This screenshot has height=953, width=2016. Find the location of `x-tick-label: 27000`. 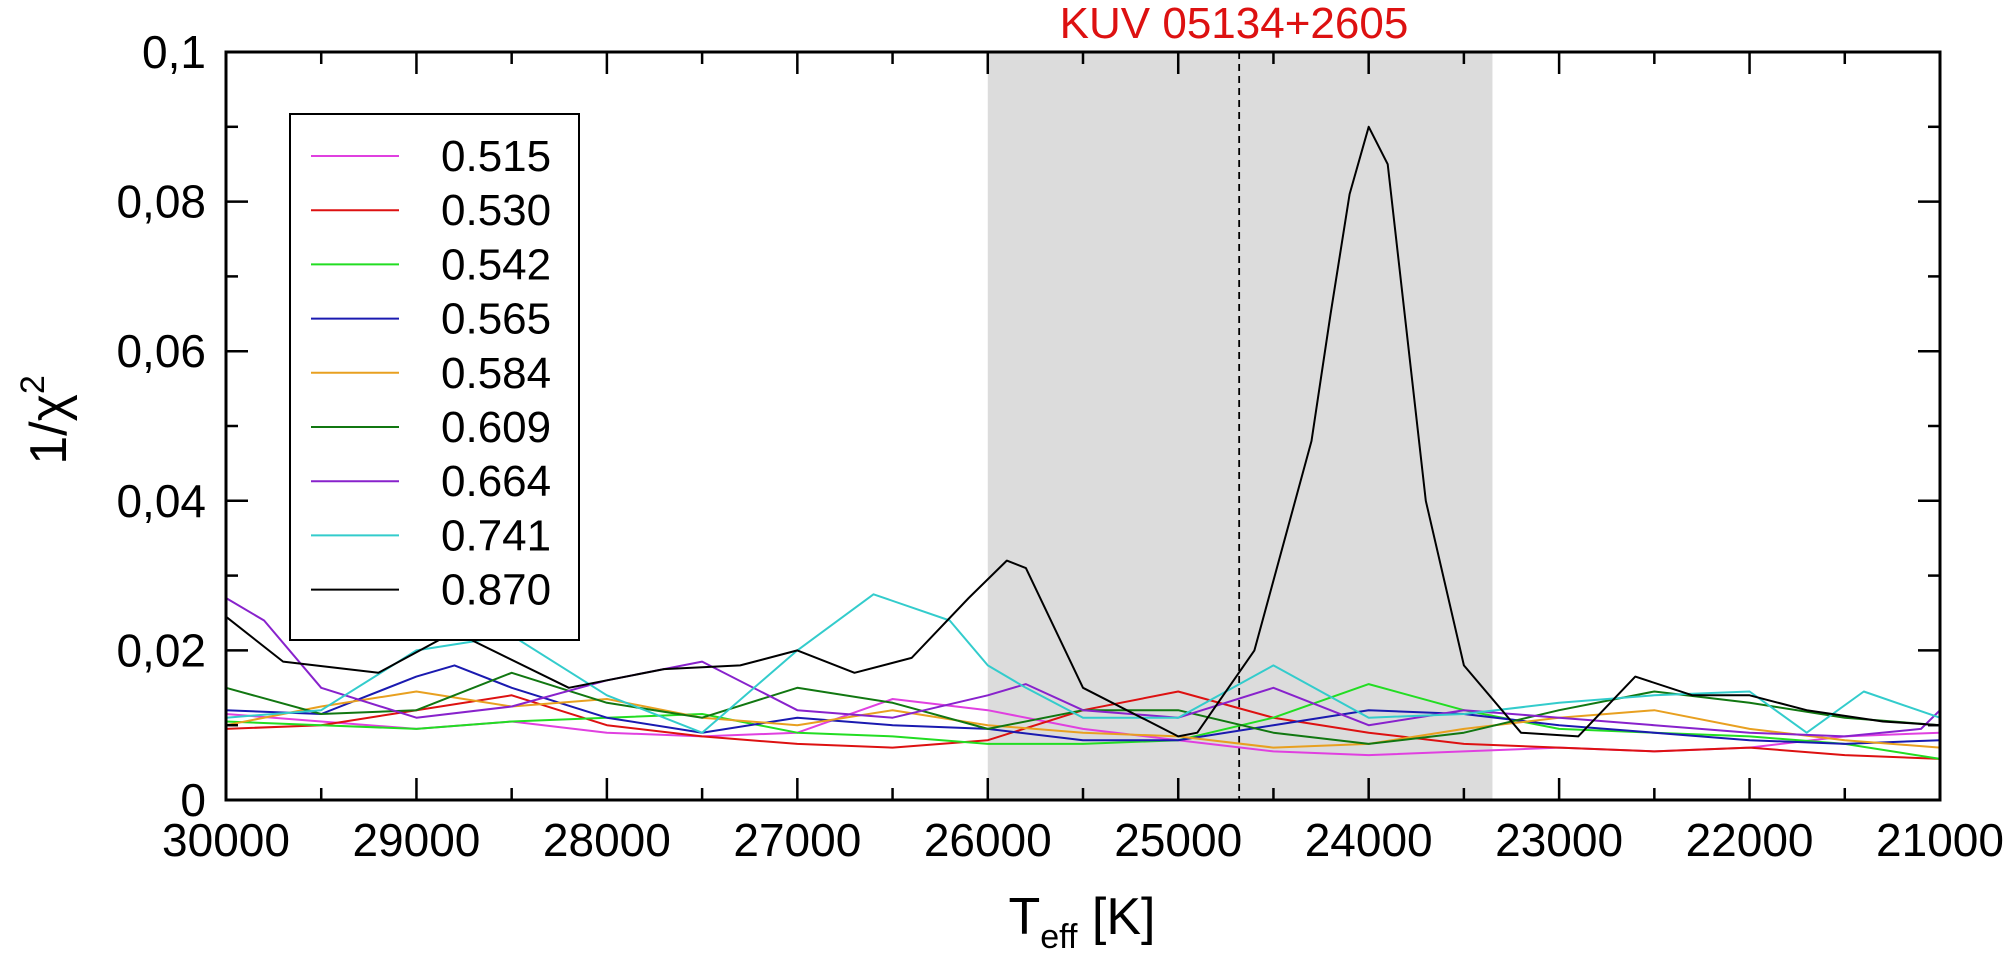

x-tick-label: 27000 is located at coordinates (797, 840).